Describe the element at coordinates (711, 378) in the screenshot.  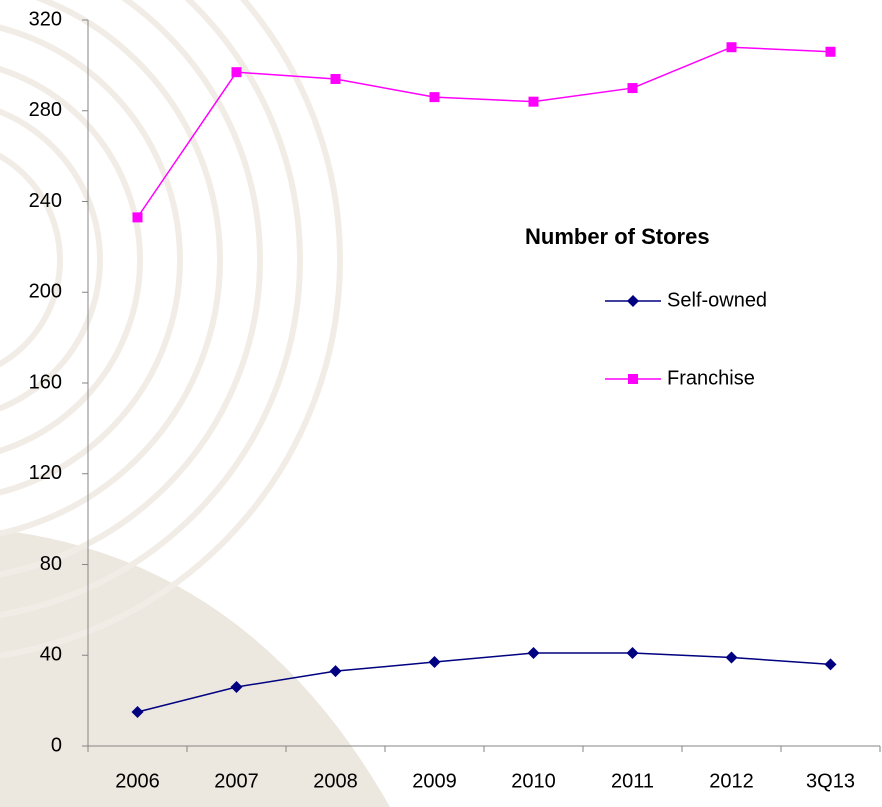
I see `legend-label: Franchise` at that location.